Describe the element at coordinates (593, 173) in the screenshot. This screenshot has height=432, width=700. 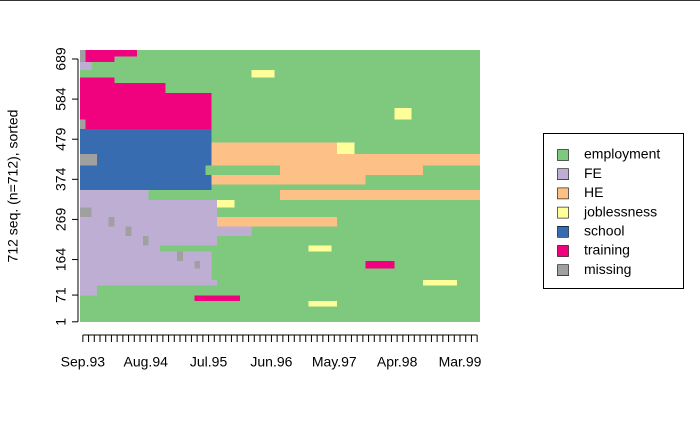
I see `legend-label: FE` at that location.